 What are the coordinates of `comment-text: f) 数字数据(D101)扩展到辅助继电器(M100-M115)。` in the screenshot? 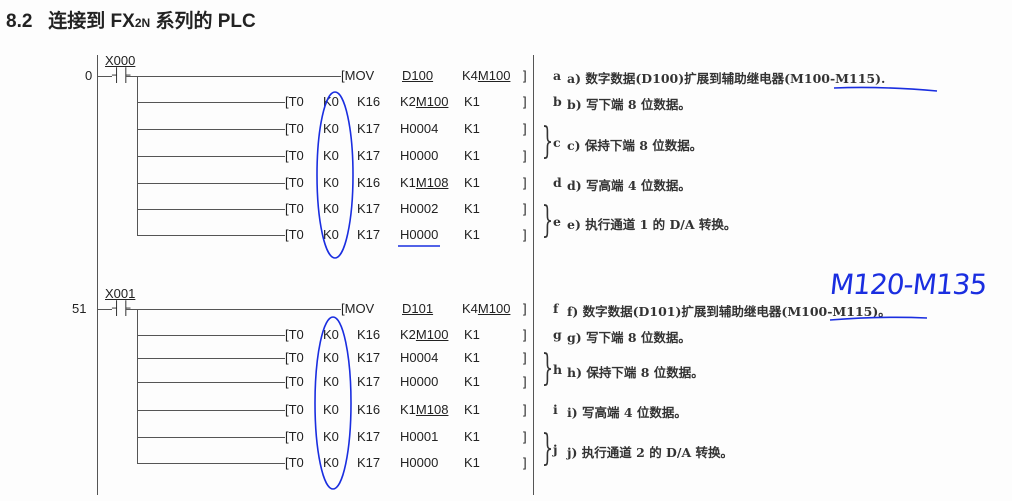 It's located at (729, 311).